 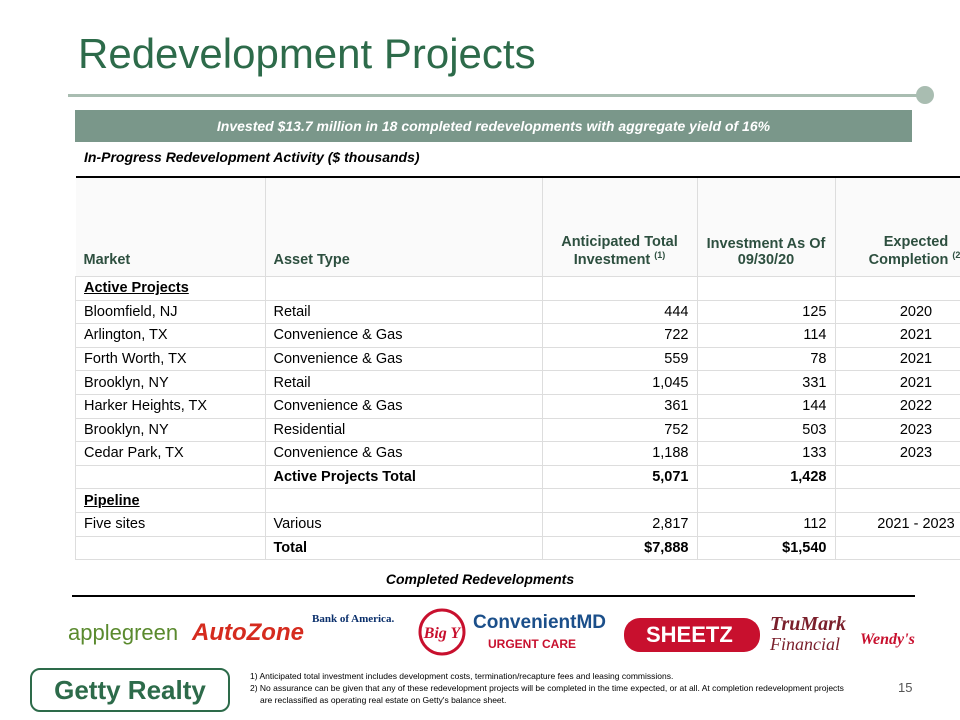 I want to click on logo: applegreen, so click(x=123, y=632).